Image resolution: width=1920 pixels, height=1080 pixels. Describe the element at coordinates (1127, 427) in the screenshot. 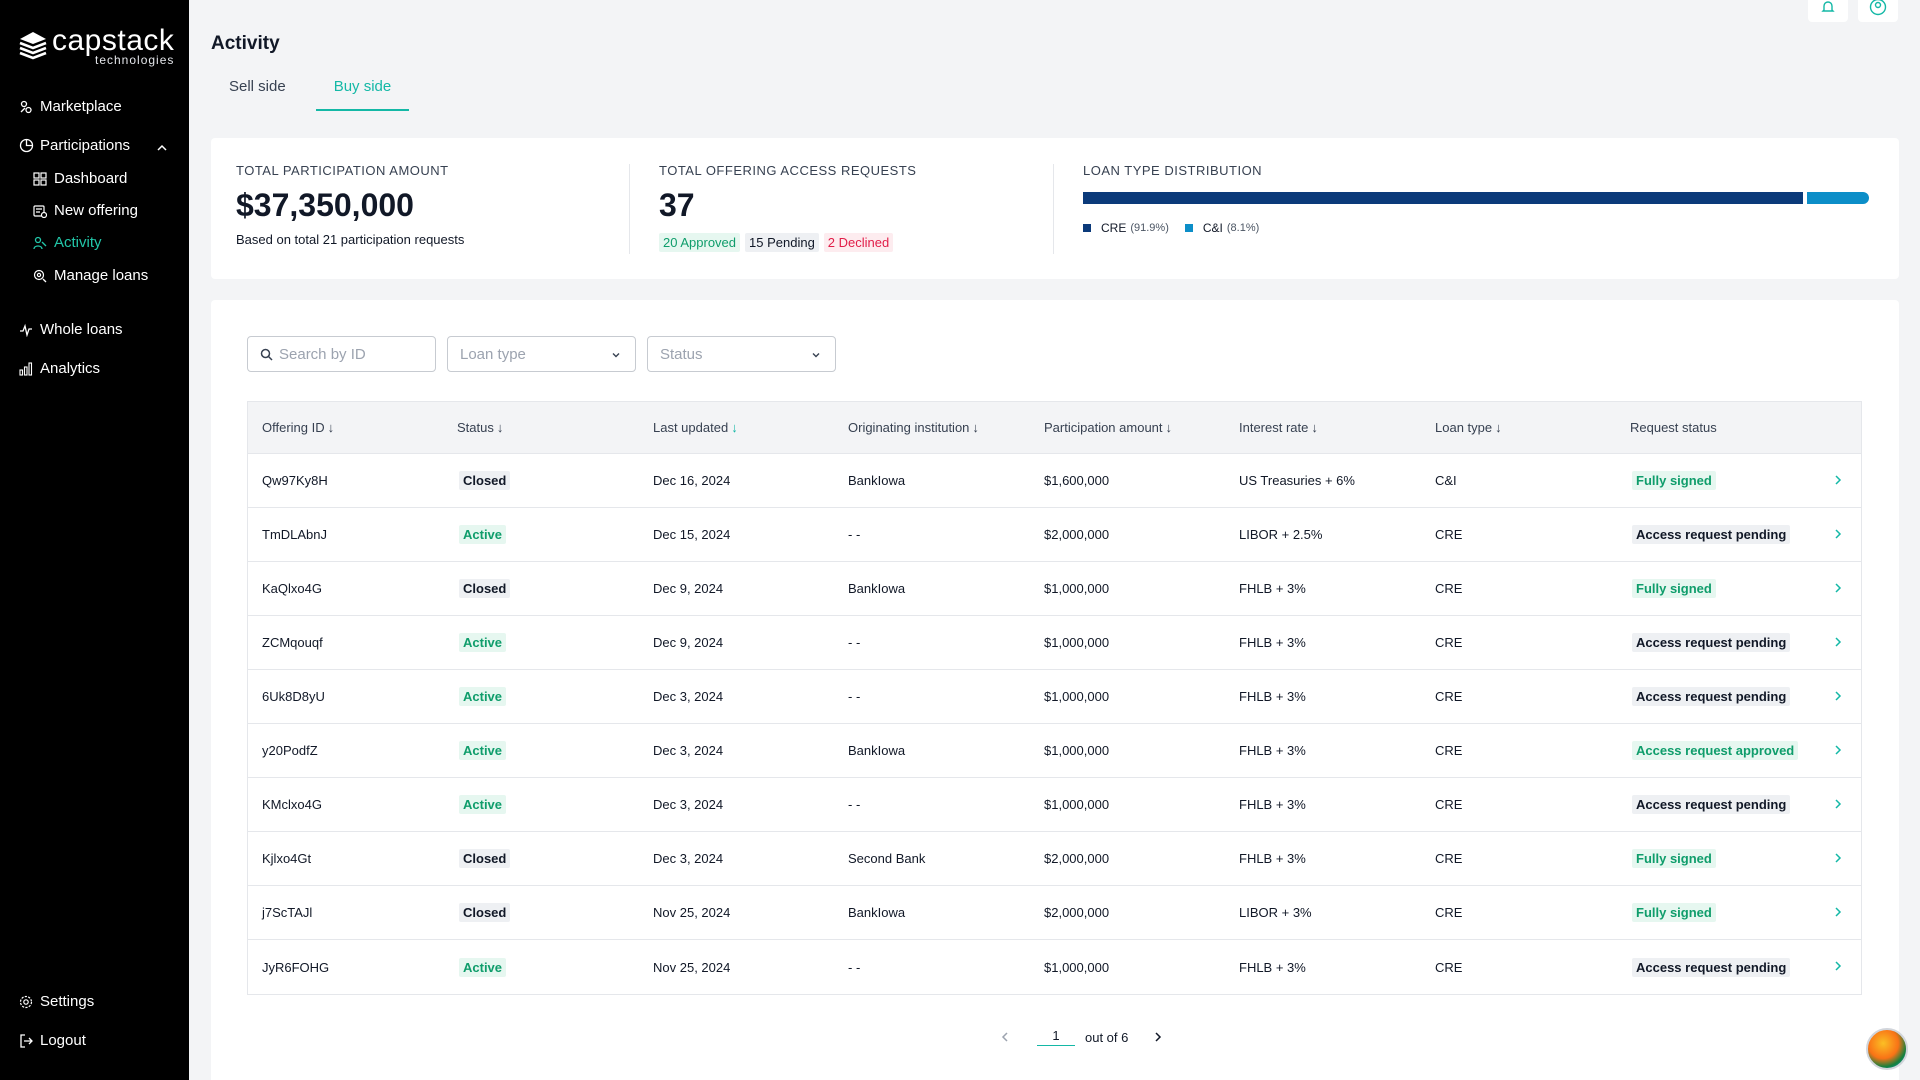

I see `col-participation-amount: Participation amount ↓` at that location.